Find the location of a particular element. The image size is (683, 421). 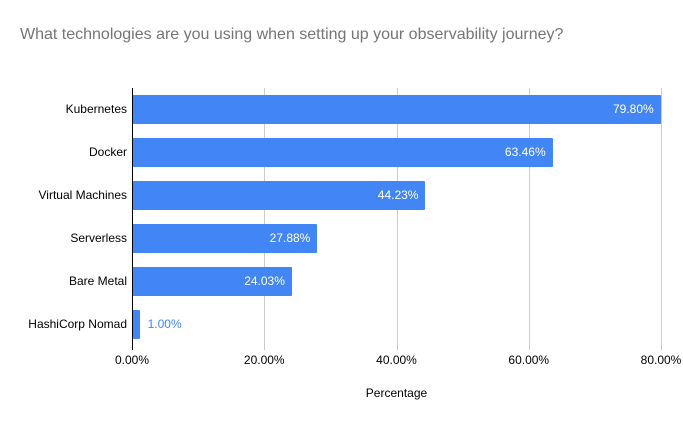

bar-value-label: 63.46% is located at coordinates (525, 152).